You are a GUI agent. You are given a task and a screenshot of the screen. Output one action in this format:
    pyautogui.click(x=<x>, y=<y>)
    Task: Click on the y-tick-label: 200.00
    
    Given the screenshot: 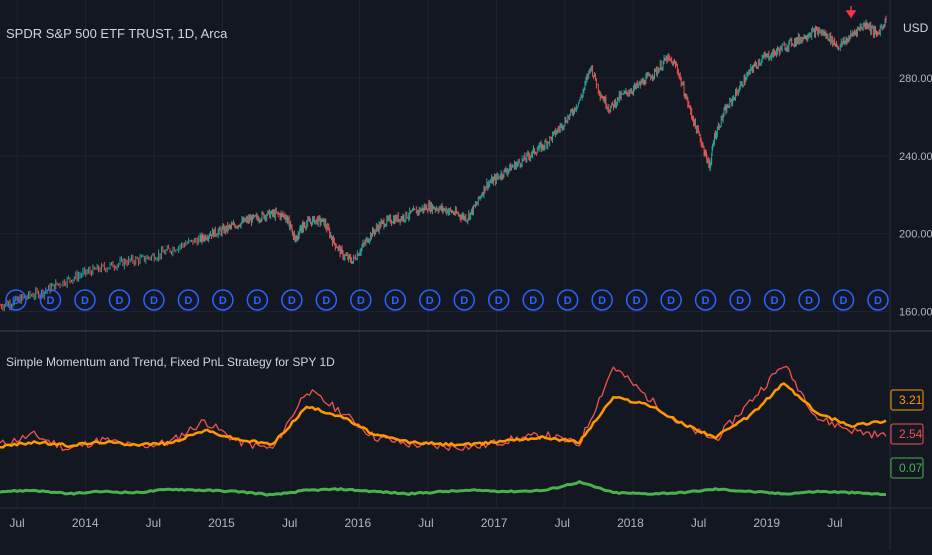 What is the action you would take?
    pyautogui.click(x=915, y=235)
    